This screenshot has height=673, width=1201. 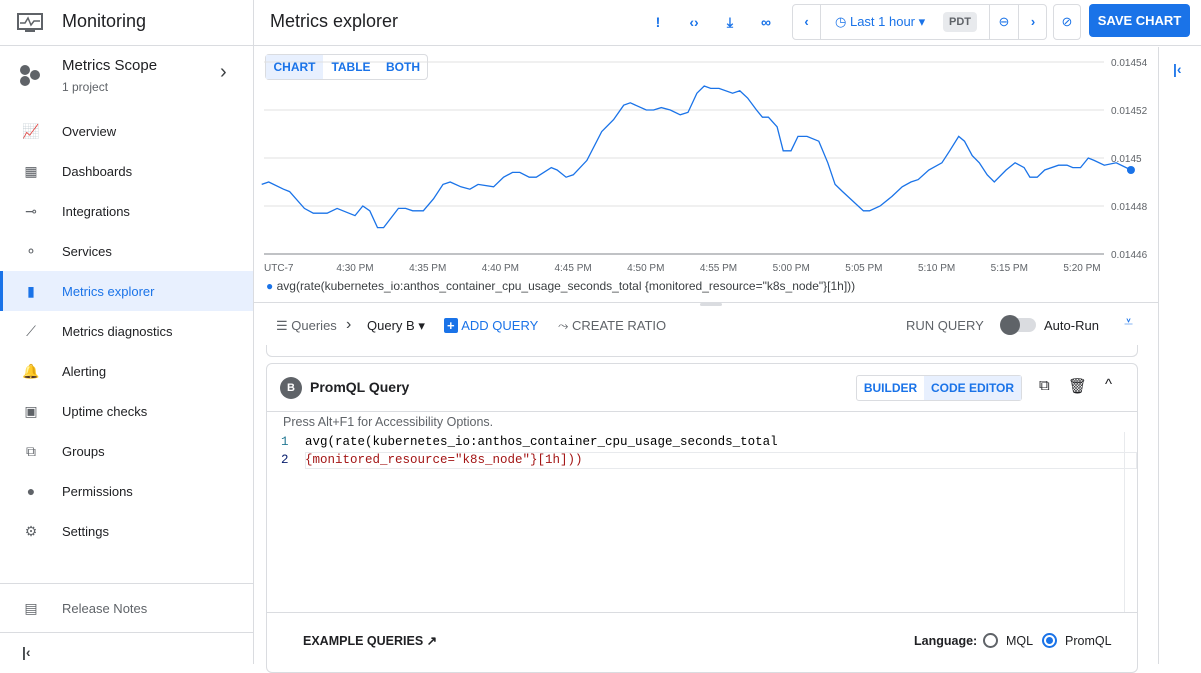 What do you see at coordinates (30, 22) in the screenshot?
I see `monitoring-logo-icon` at bounding box center [30, 22].